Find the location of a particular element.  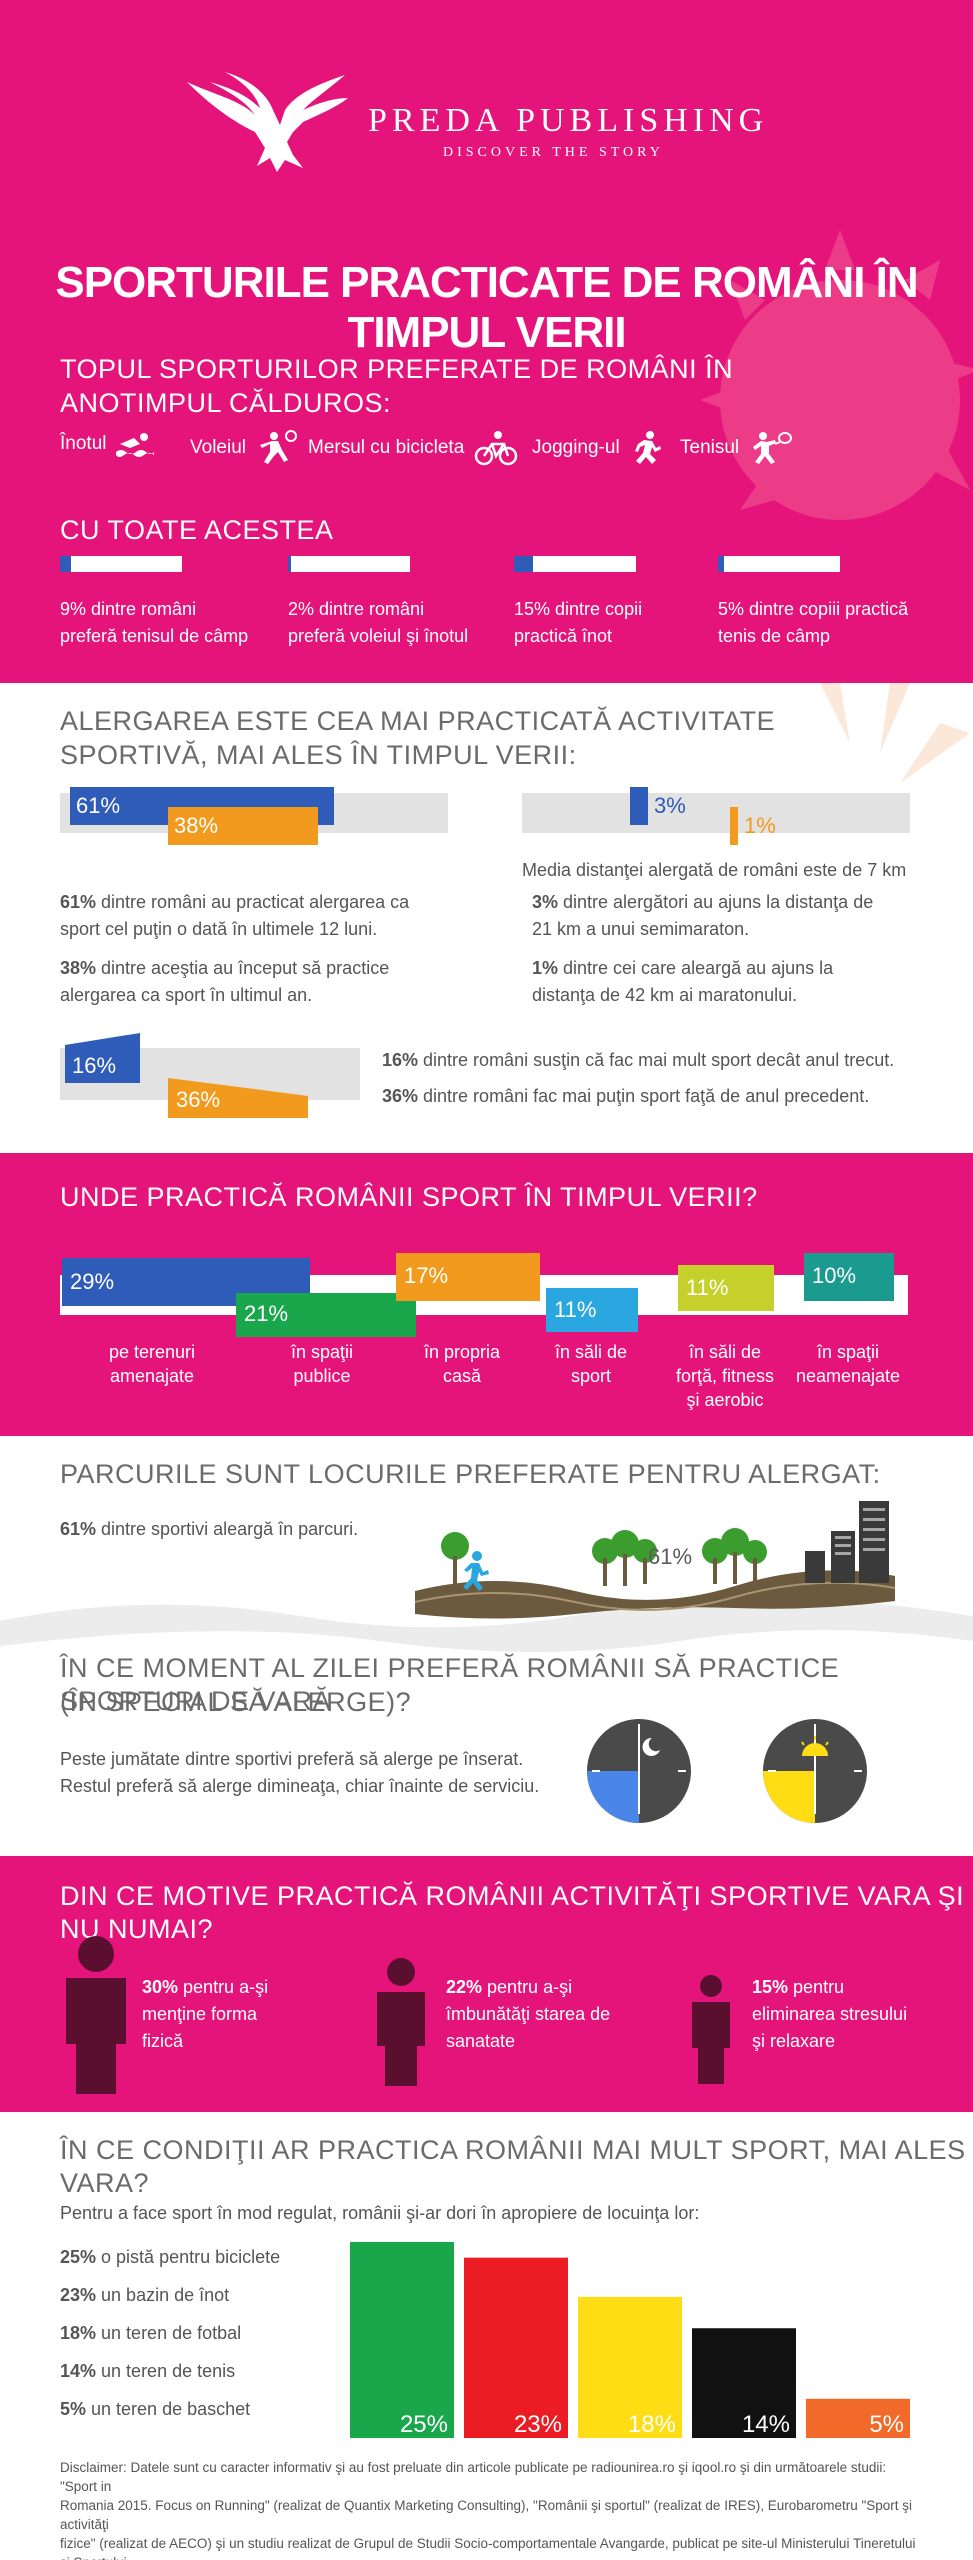

place-caption: în săli de forţă, fitness şi aerobic is located at coordinates (725, 1376).